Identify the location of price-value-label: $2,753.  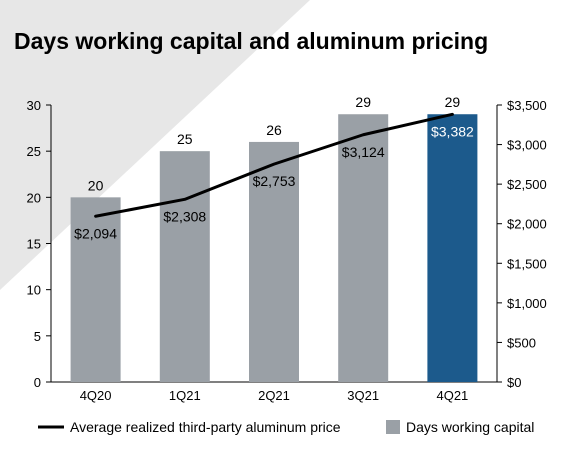
(274, 181).